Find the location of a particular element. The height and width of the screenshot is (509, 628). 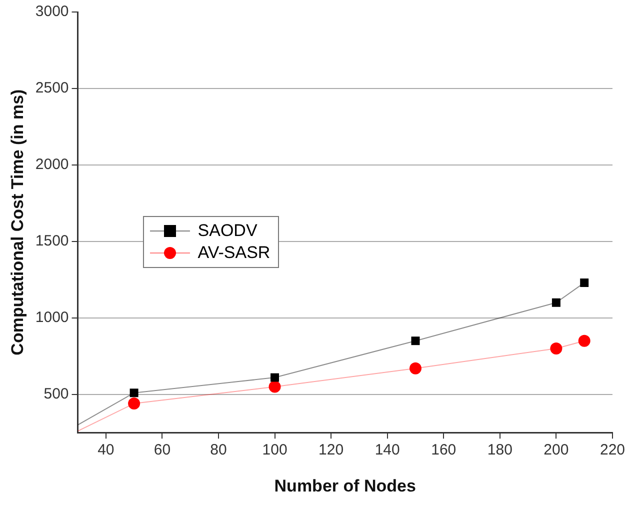

y-axis-title: Computational Cost Time (in ms) is located at coordinates (17, 222).